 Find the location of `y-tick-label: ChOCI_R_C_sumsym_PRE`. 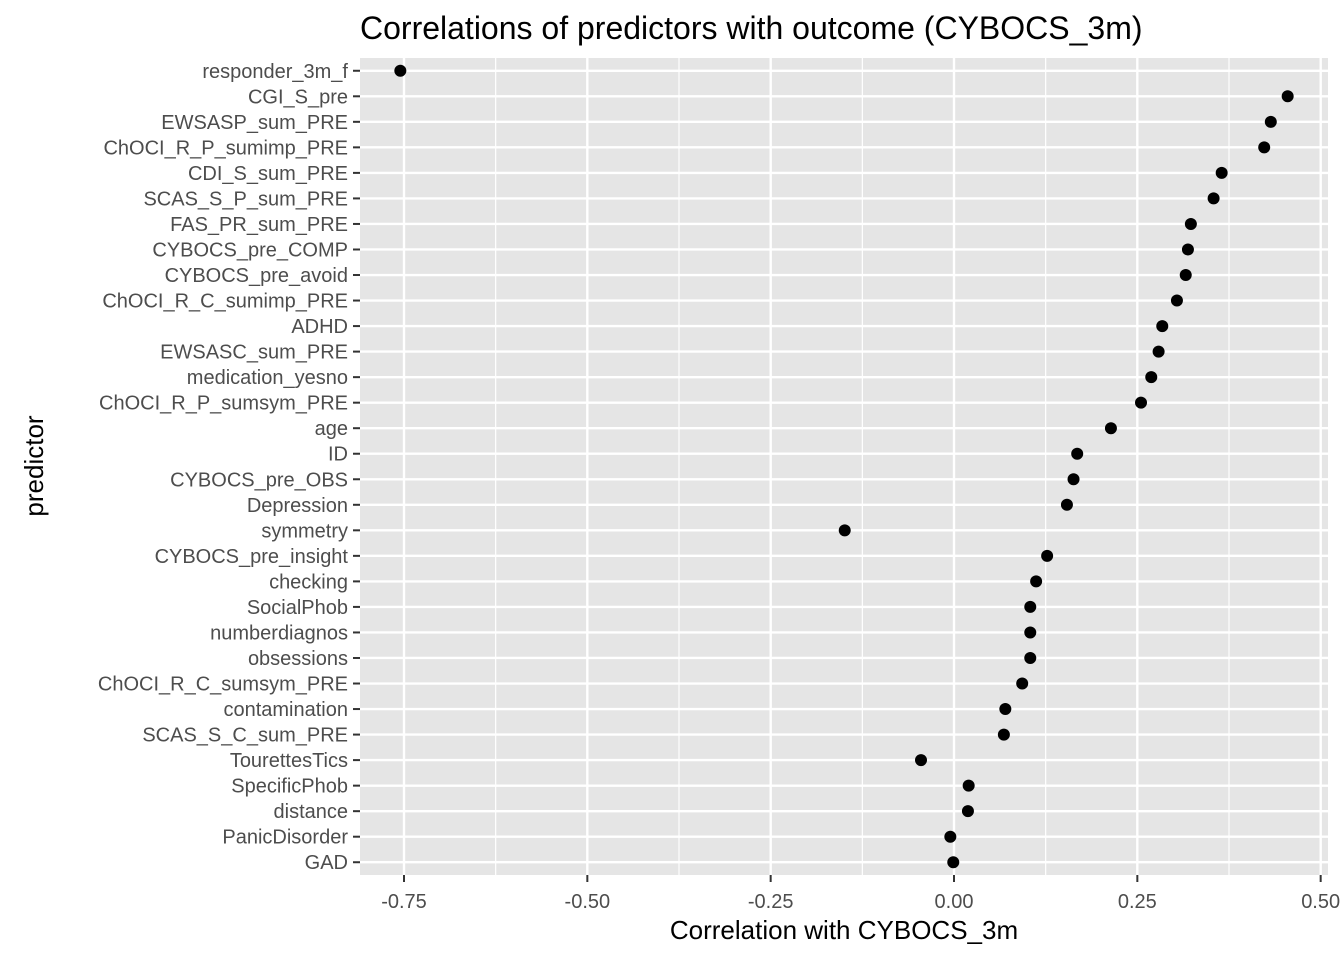

y-tick-label: ChOCI_R_C_sumsym_PRE is located at coordinates (223, 685).